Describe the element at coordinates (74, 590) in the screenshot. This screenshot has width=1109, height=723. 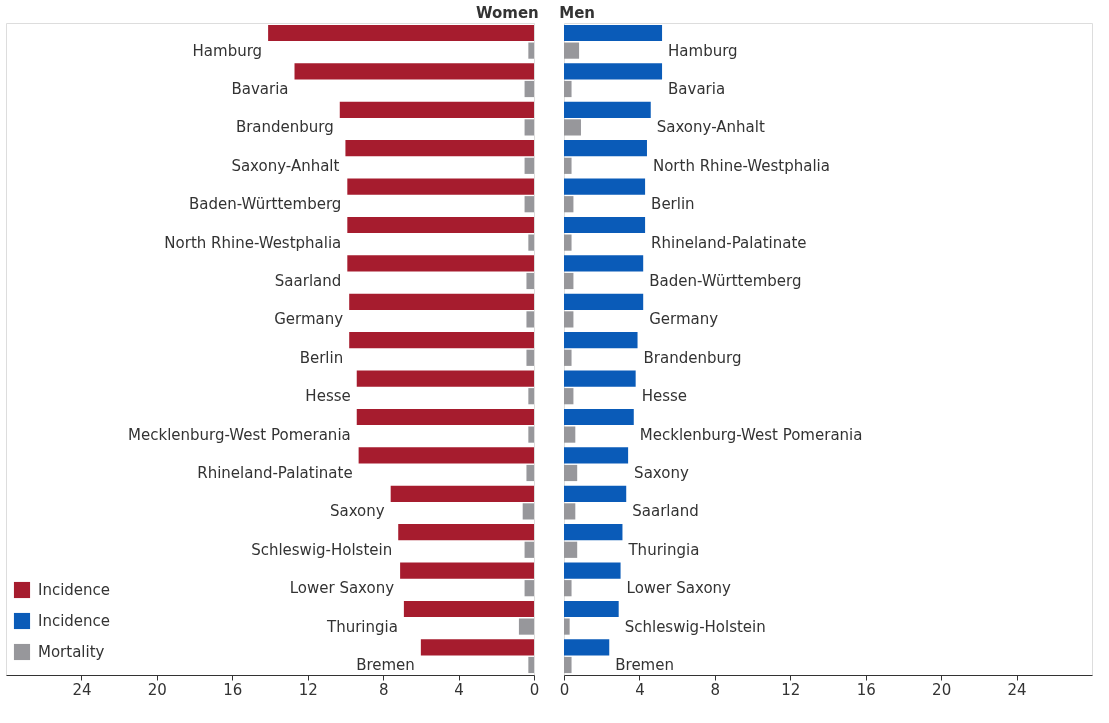
I see `legend-label: Incidence` at that location.